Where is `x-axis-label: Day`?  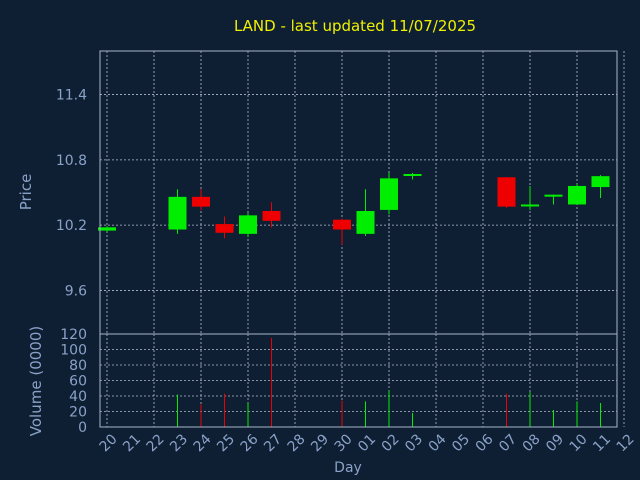 x-axis-label: Day is located at coordinates (348, 468).